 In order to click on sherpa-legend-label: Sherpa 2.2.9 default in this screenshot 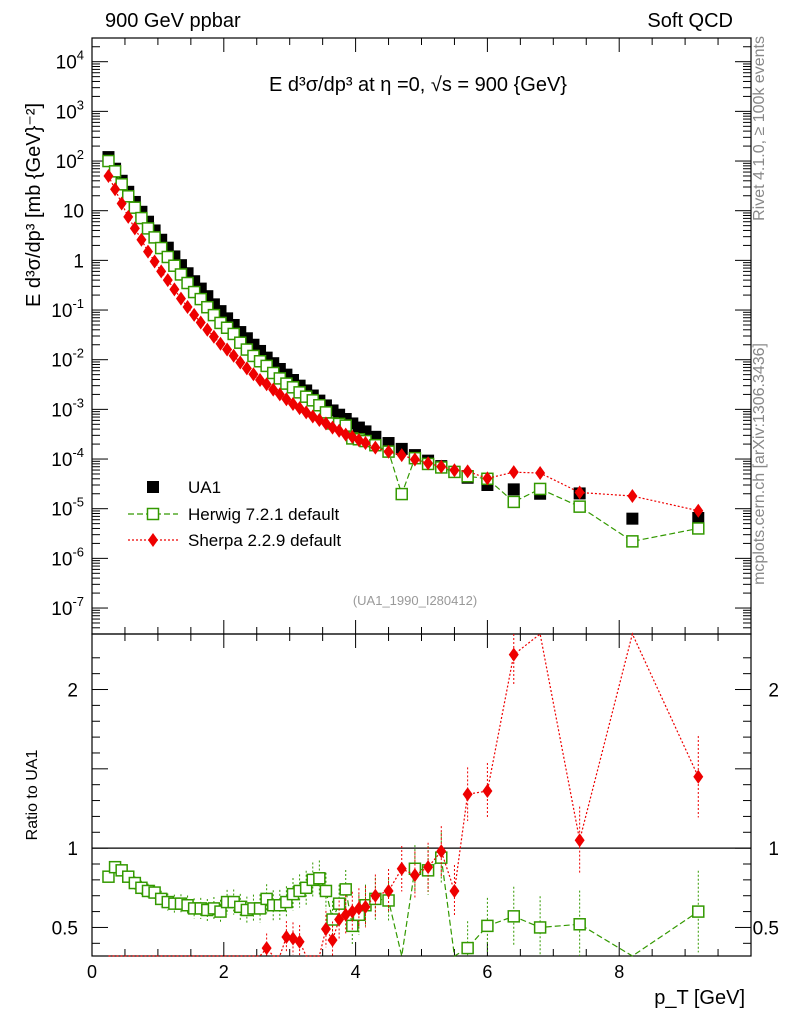, I will do `click(264, 540)`.